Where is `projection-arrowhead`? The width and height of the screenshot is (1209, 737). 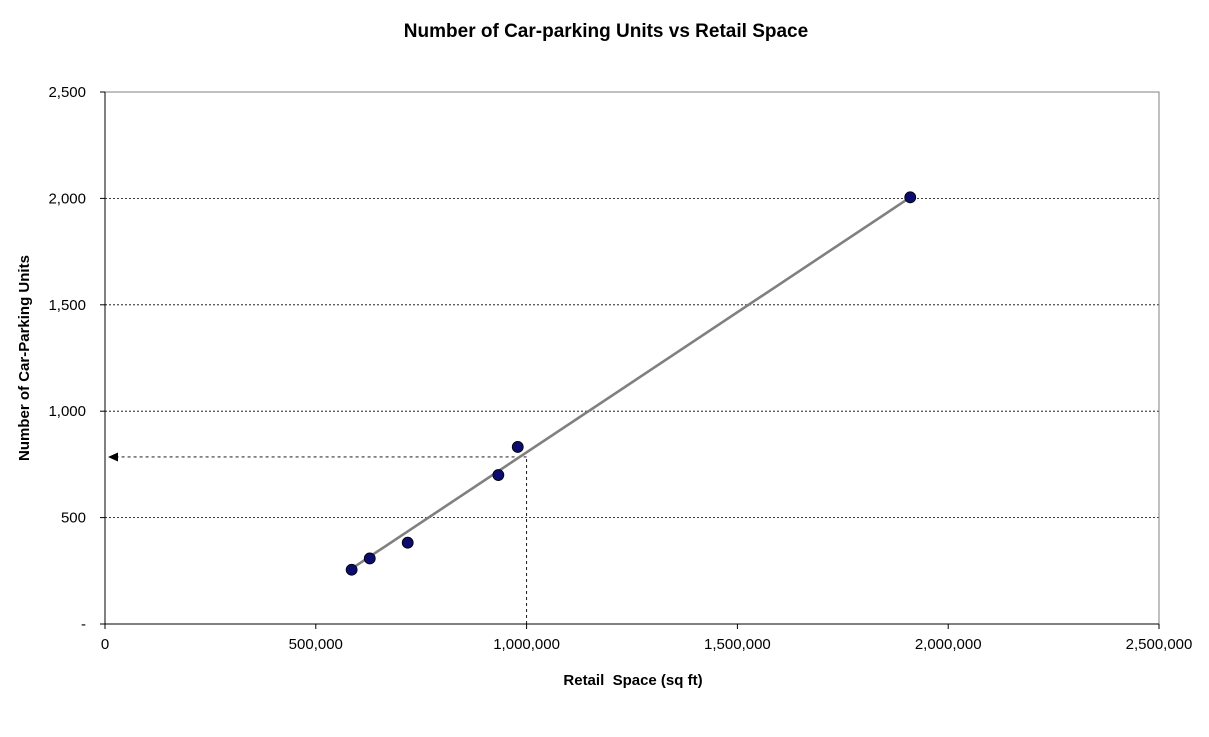
projection-arrowhead is located at coordinates (113, 457).